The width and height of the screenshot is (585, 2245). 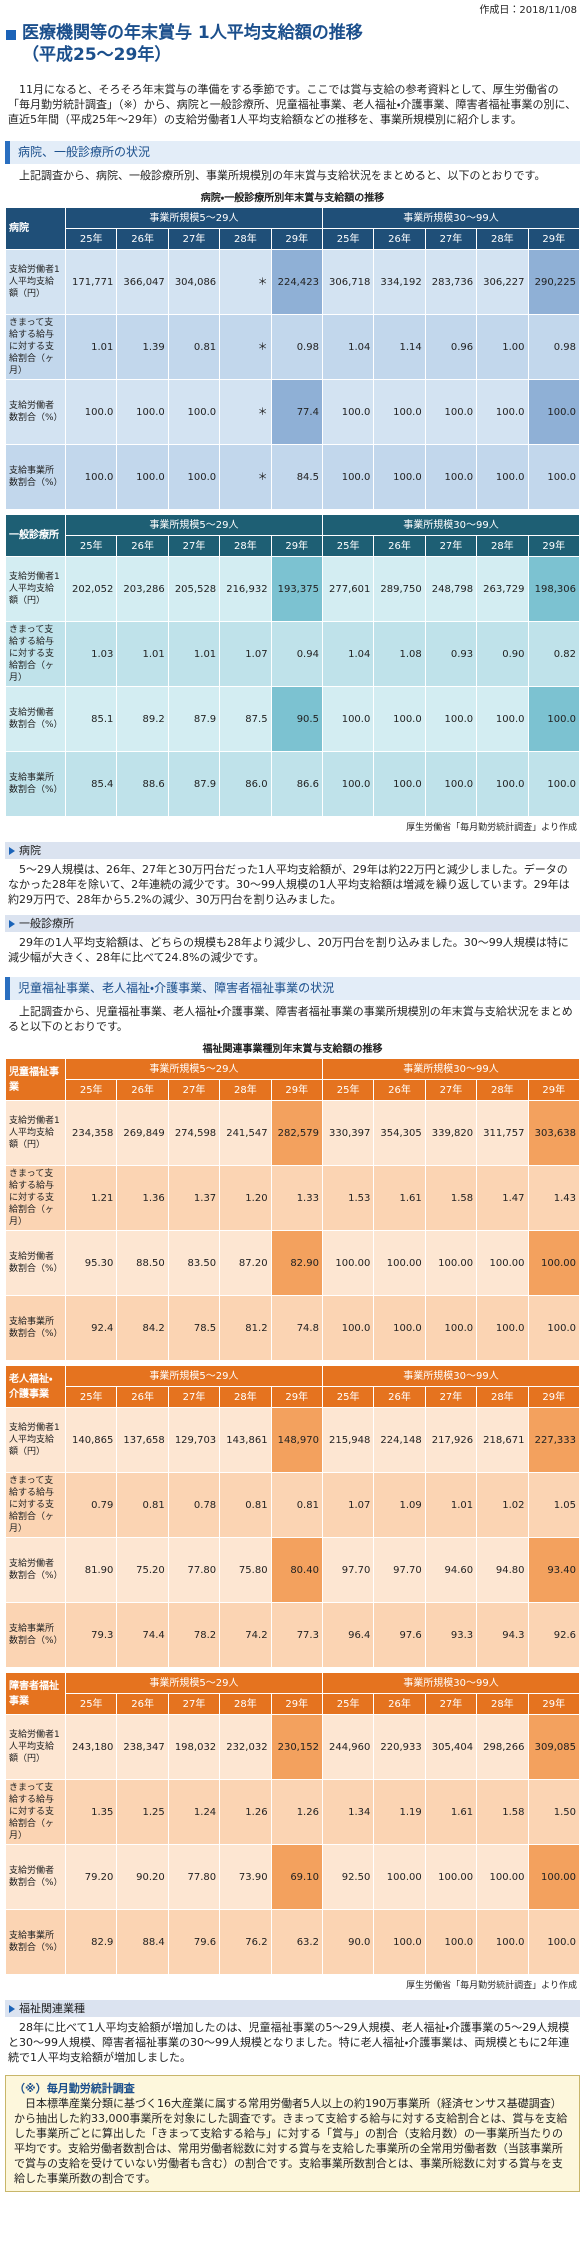 I want to click on cell-value: ＊, so click(x=245, y=282).